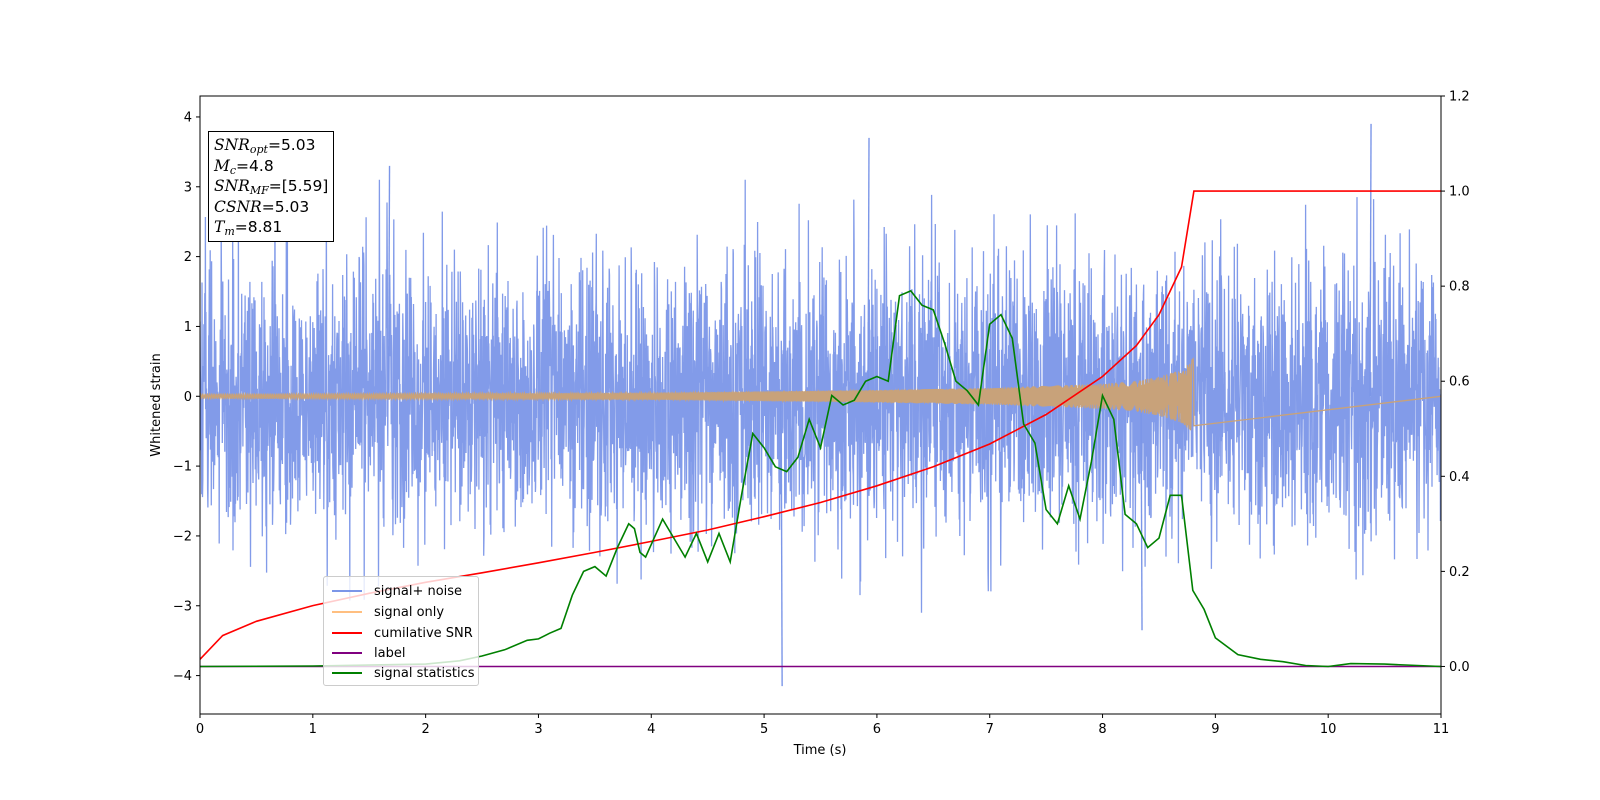  Describe the element at coordinates (820, 750) in the screenshot. I see `x-axis-label: Time (s)` at that location.